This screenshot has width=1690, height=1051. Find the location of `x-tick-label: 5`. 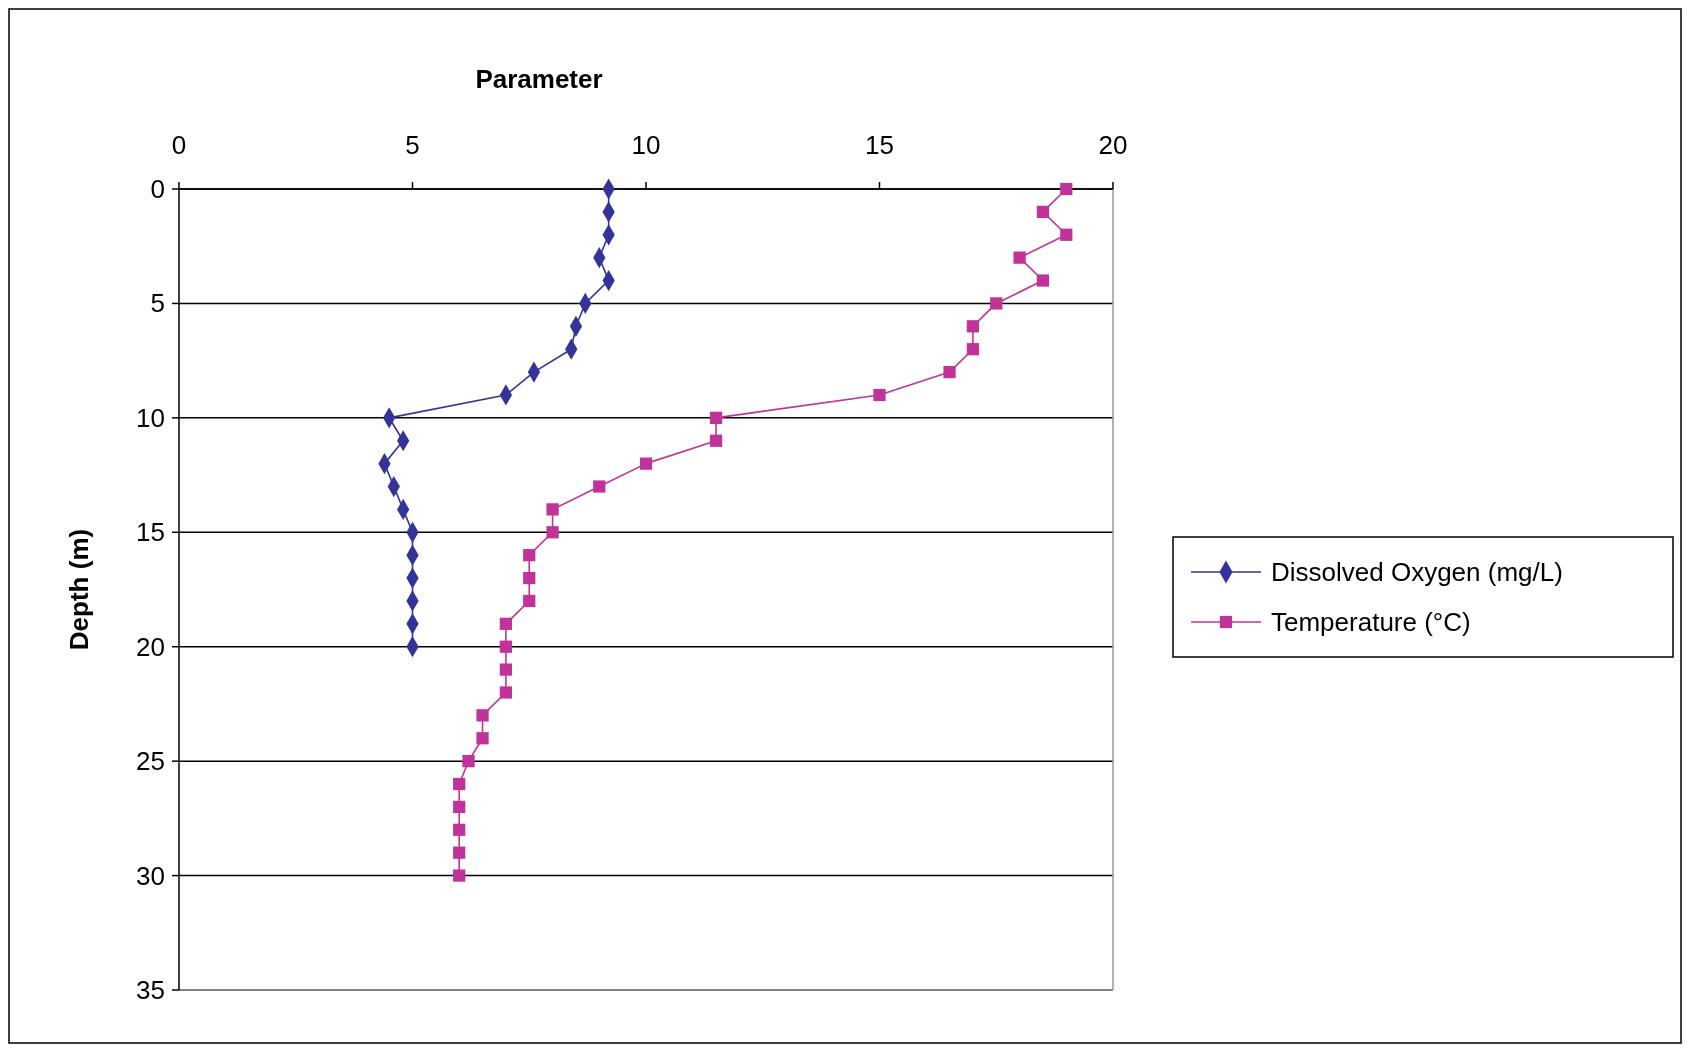

x-tick-label: 5 is located at coordinates (412, 145).